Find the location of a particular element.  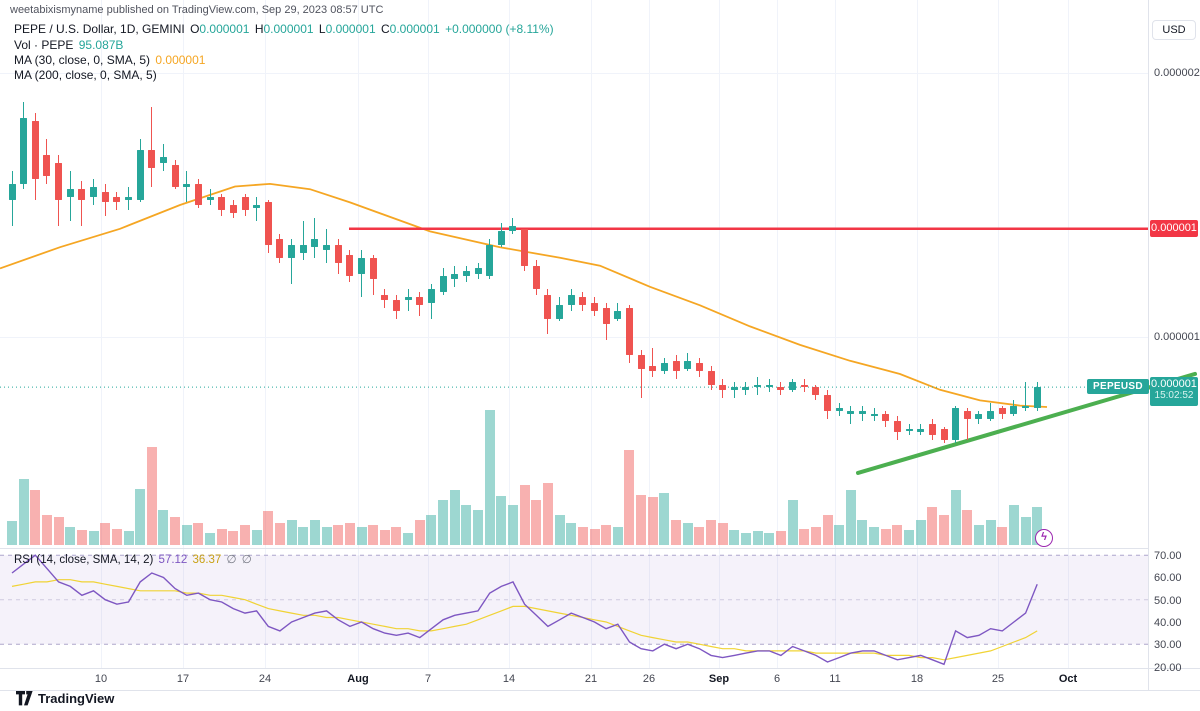

time-axis-label: 14 is located at coordinates (509, 679).